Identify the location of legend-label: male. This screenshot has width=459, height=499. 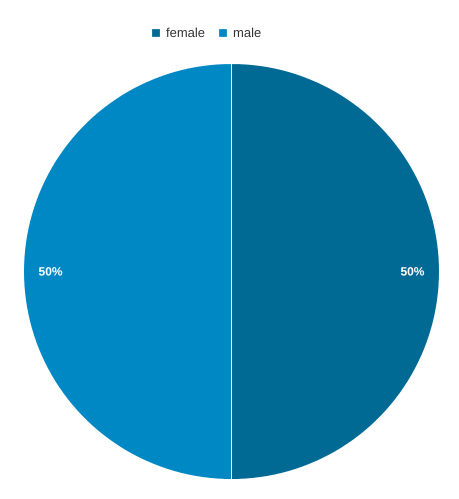
(247, 32).